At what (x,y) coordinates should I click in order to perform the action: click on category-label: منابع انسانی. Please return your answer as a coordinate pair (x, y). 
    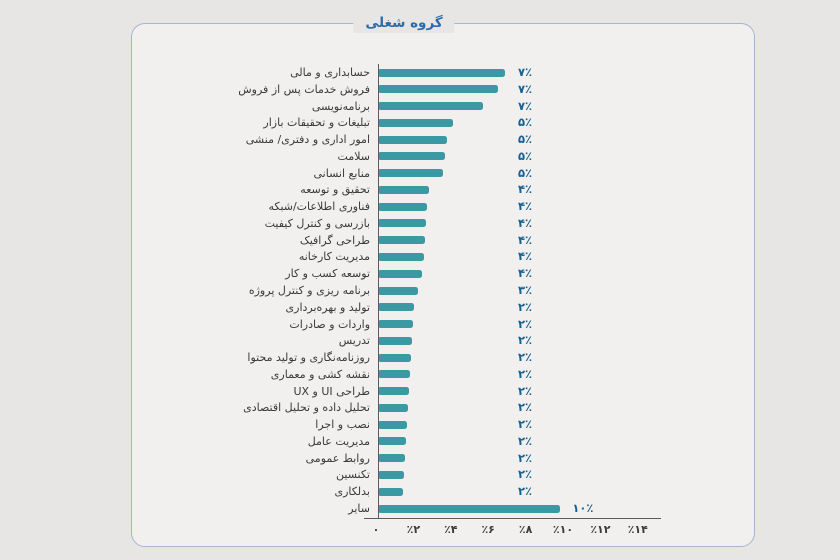
    Looking at the image, I should click on (342, 173).